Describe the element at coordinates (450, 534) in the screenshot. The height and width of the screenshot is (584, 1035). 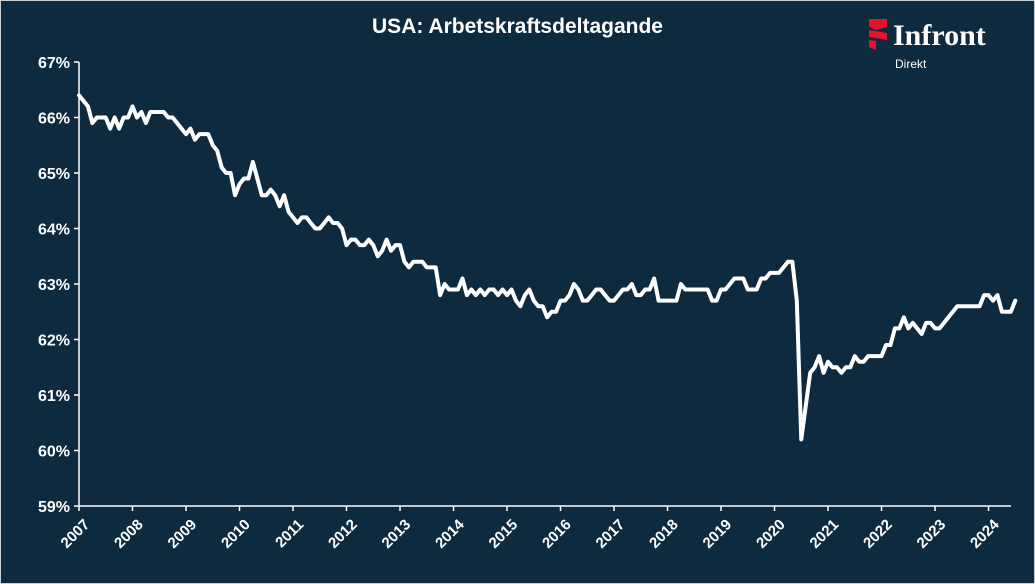
I see `x-tick-label: 2014` at that location.